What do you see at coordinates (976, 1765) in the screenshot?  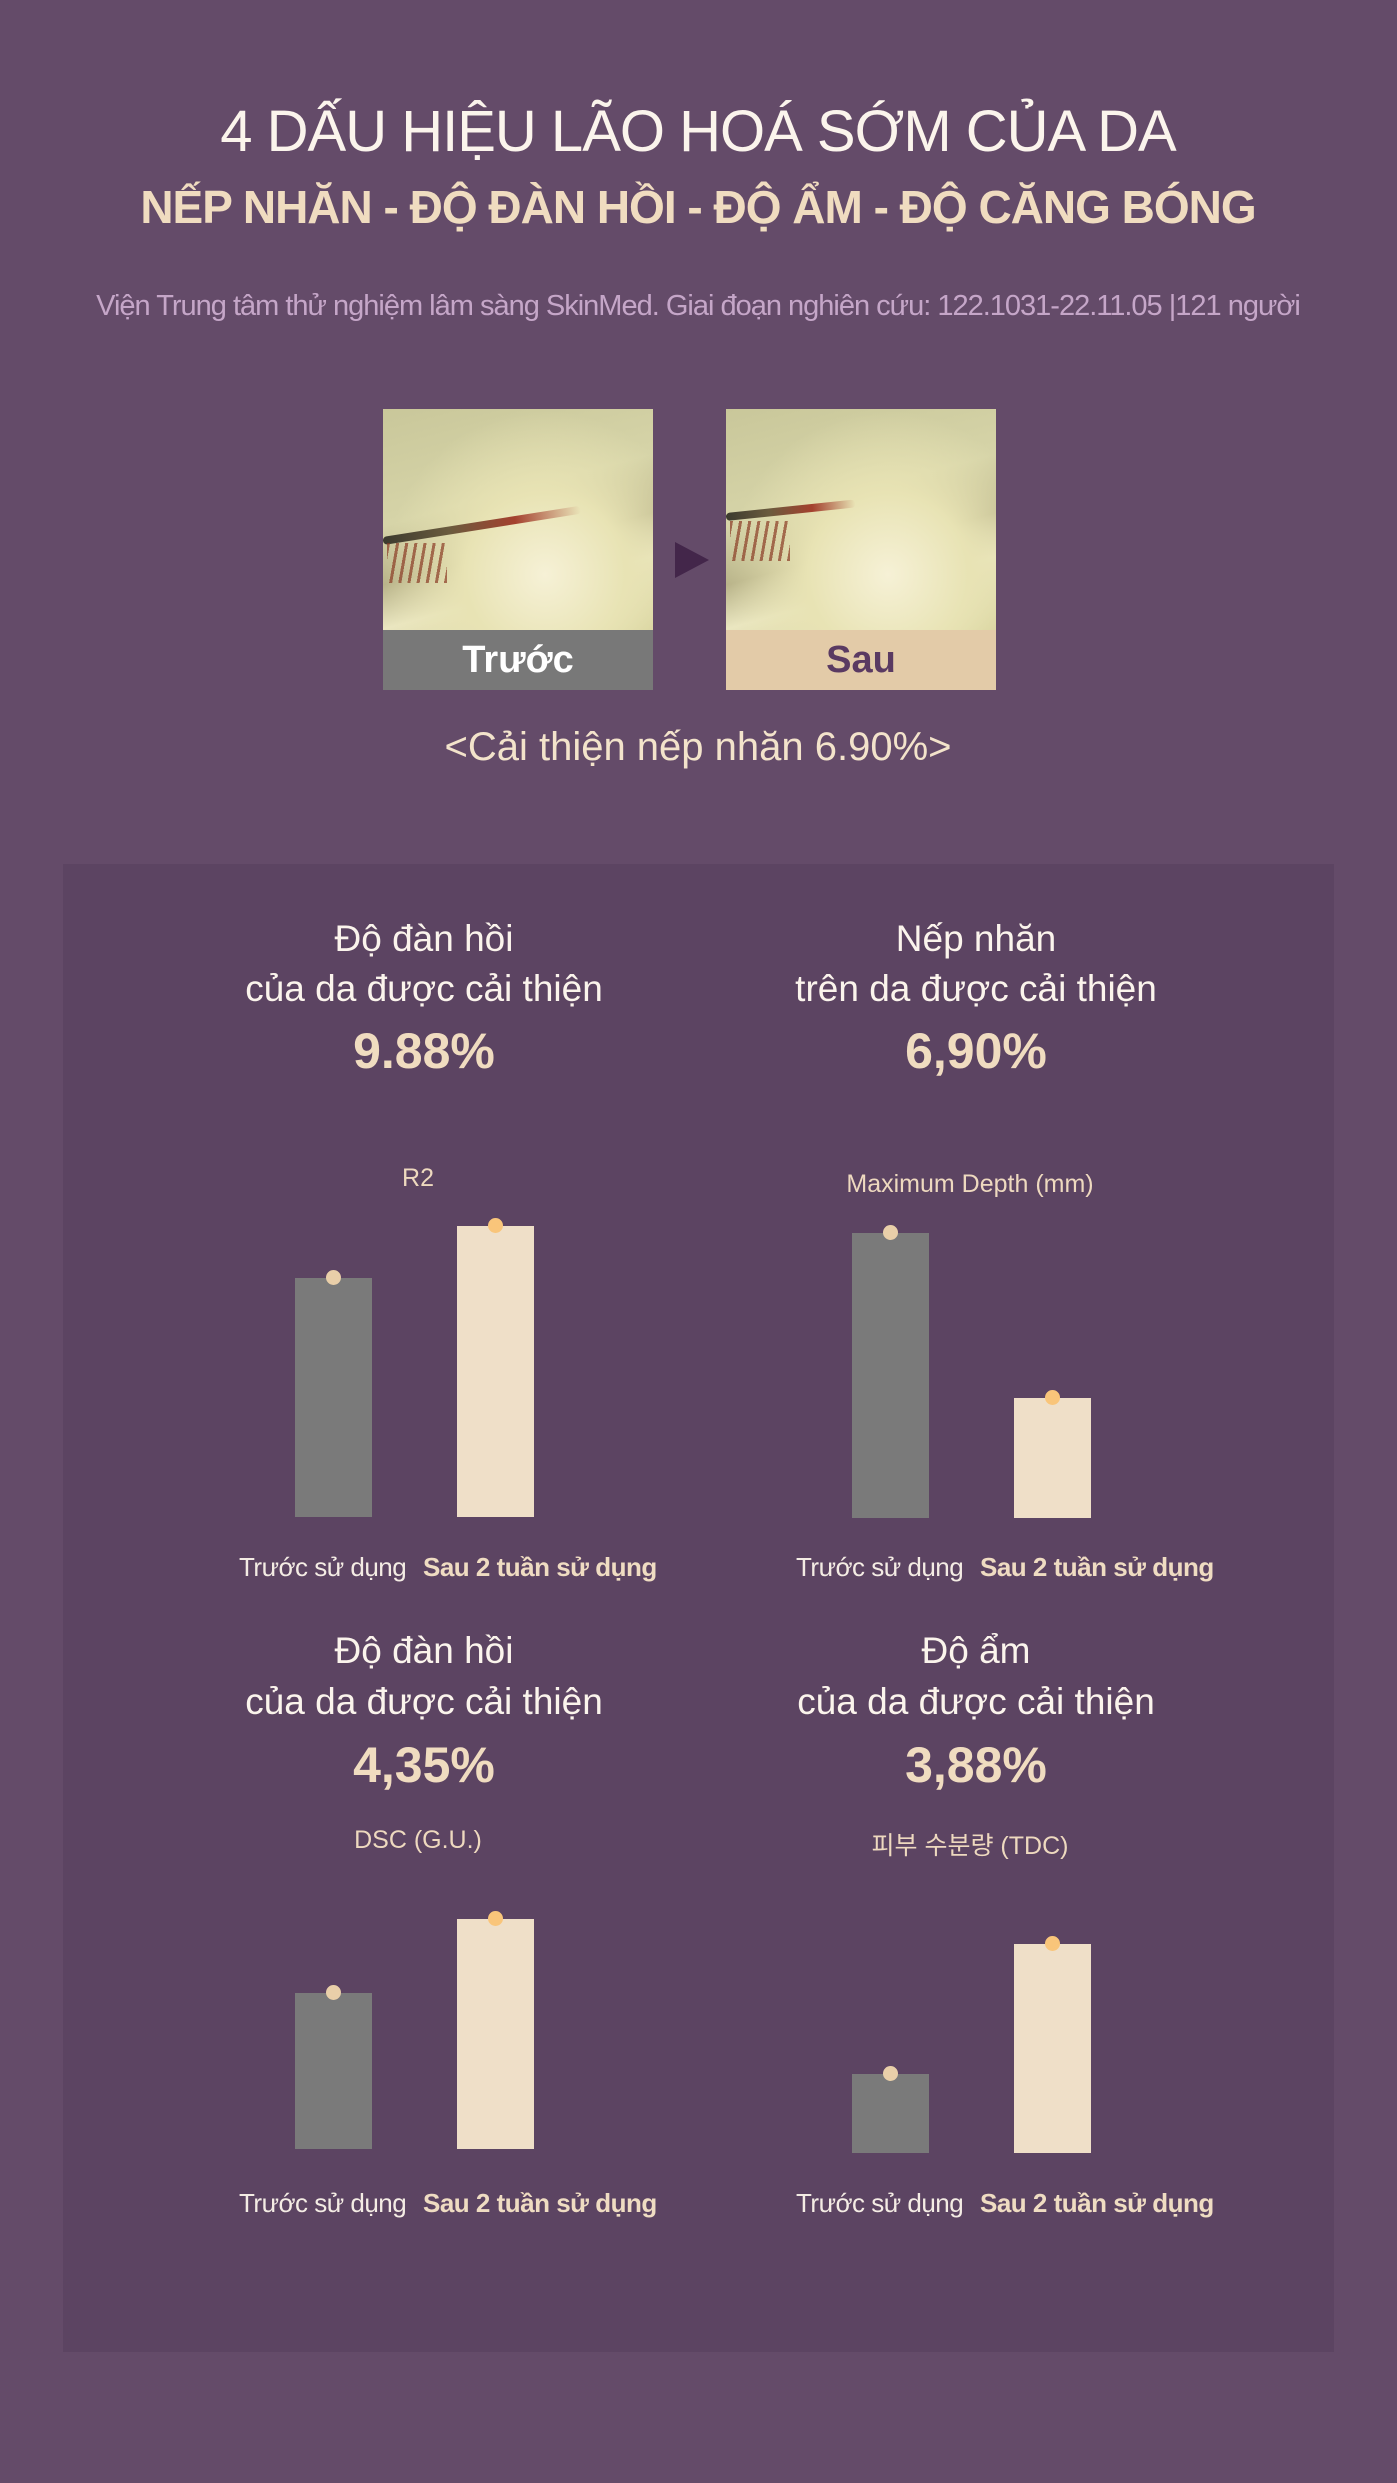 I see `improvement-percent: 3,88%` at bounding box center [976, 1765].